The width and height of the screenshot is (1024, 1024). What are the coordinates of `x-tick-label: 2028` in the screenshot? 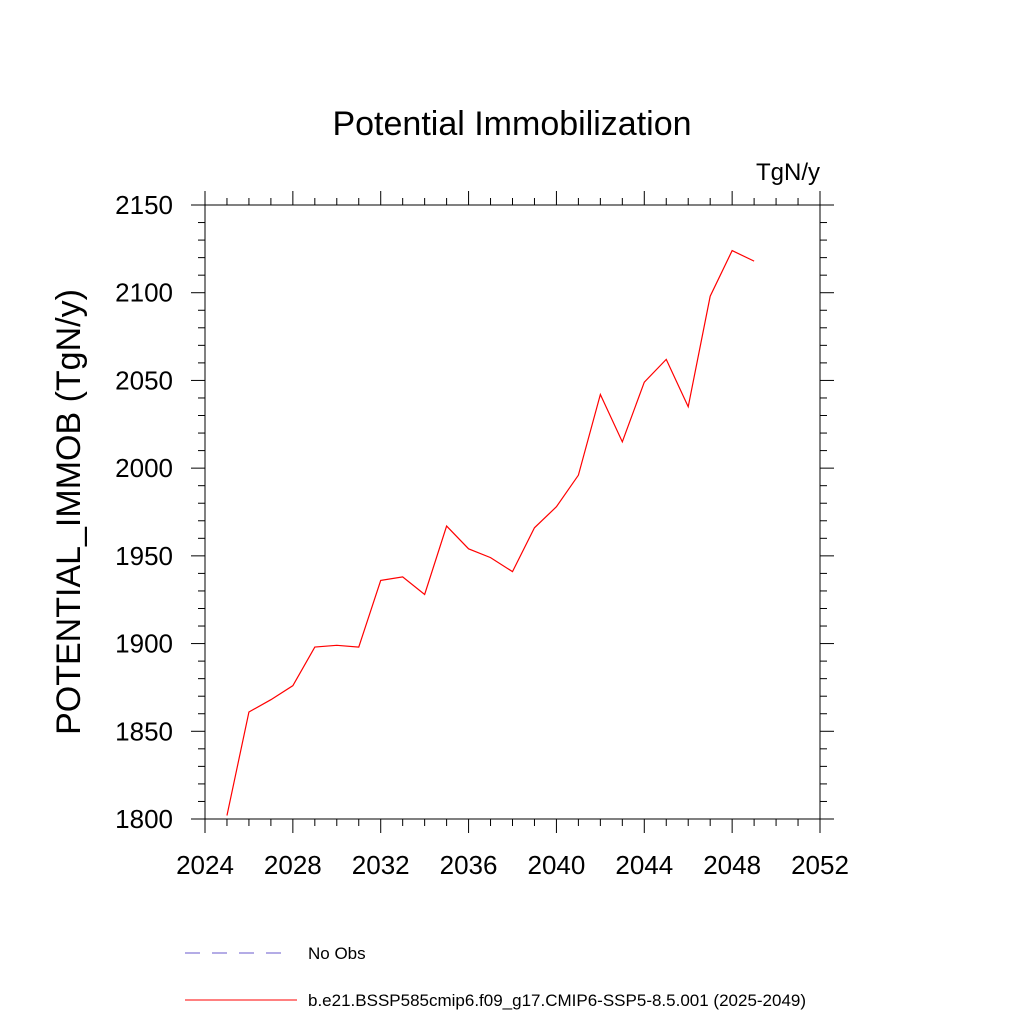 It's located at (293, 865).